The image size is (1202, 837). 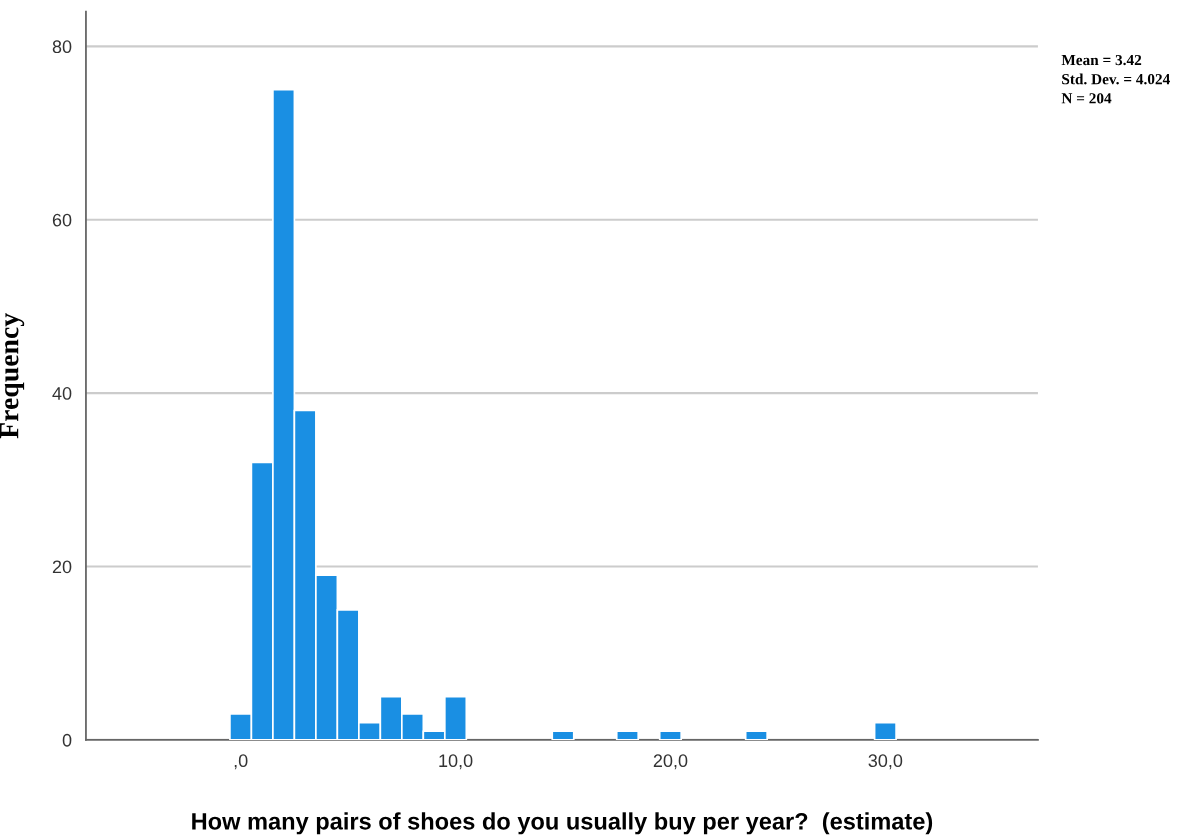 What do you see at coordinates (241, 762) in the screenshot?
I see `x-tick-label: ,0` at bounding box center [241, 762].